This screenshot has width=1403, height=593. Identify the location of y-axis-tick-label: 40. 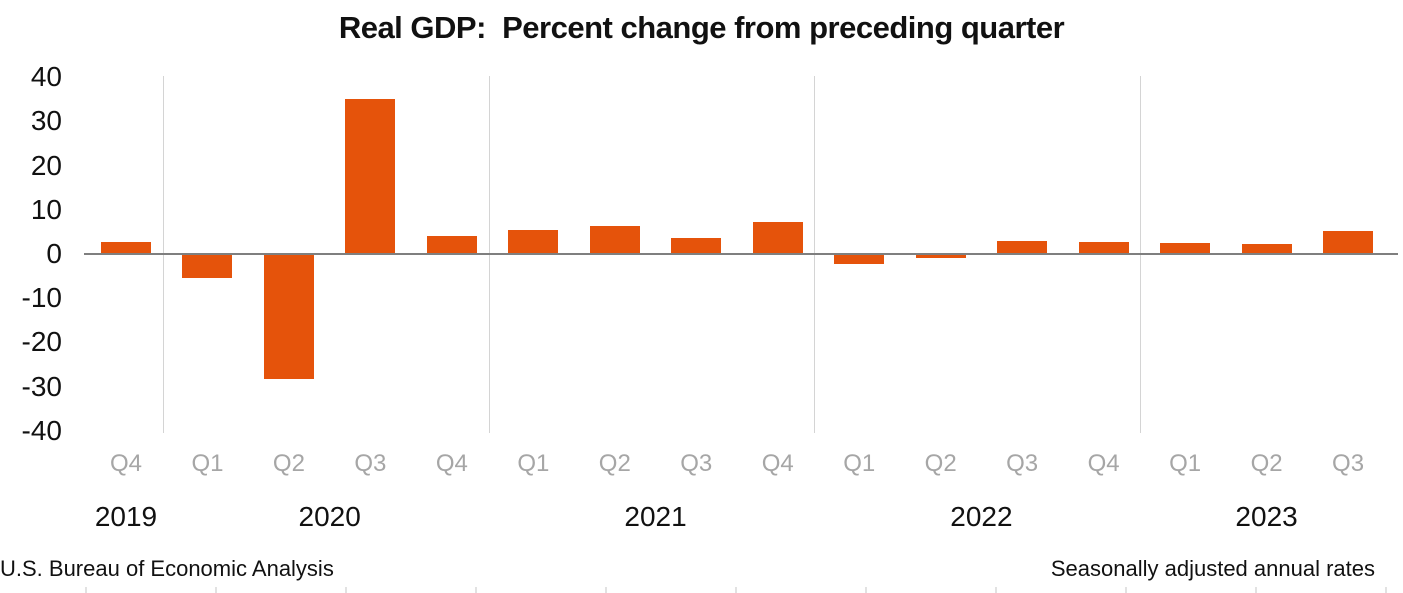
(46, 77).